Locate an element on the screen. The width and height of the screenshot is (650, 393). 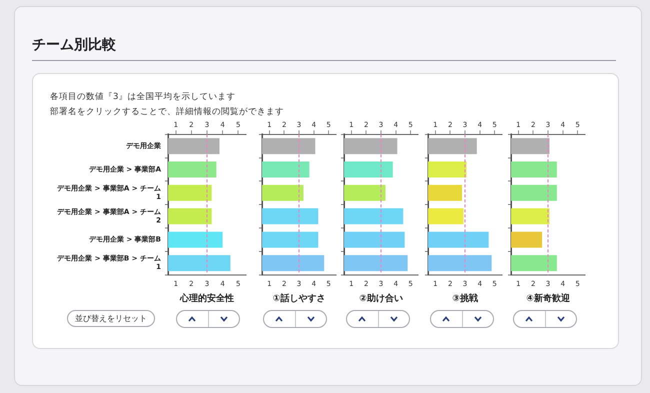
chart-title: チーム別比較 is located at coordinates (74, 45).